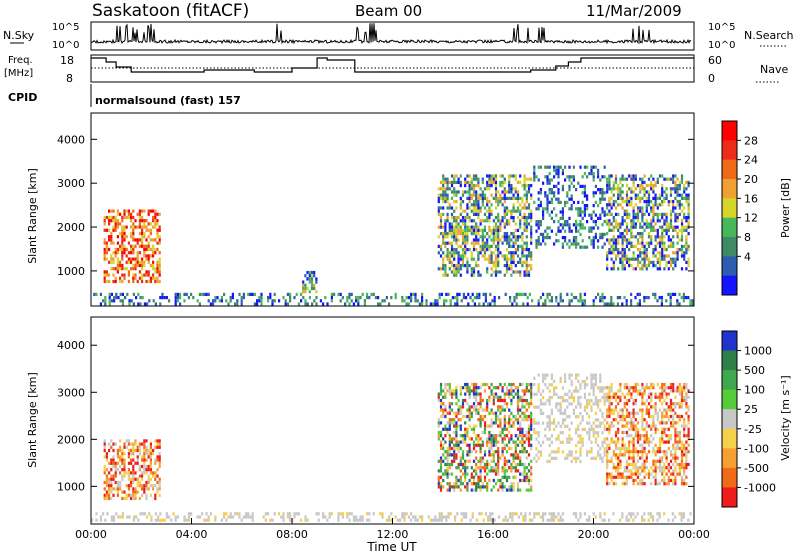 This screenshot has height=554, width=800. What do you see at coordinates (391, 34) in the screenshot?
I see `nsky-trace` at bounding box center [391, 34].